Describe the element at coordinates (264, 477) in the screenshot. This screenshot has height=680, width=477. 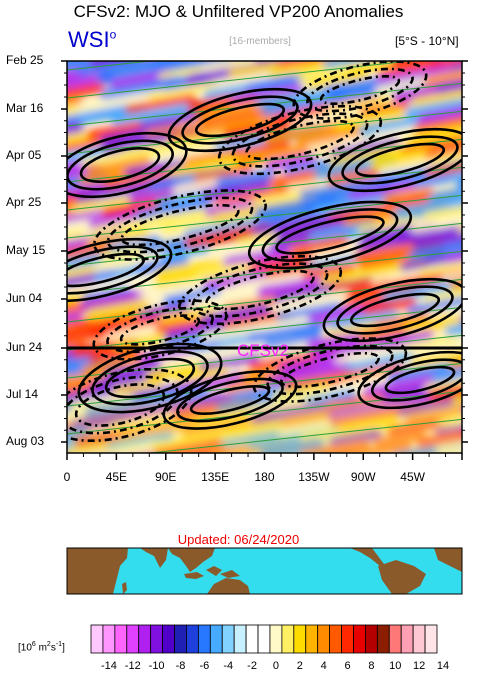
I see `x-tick-label: 180` at that location.